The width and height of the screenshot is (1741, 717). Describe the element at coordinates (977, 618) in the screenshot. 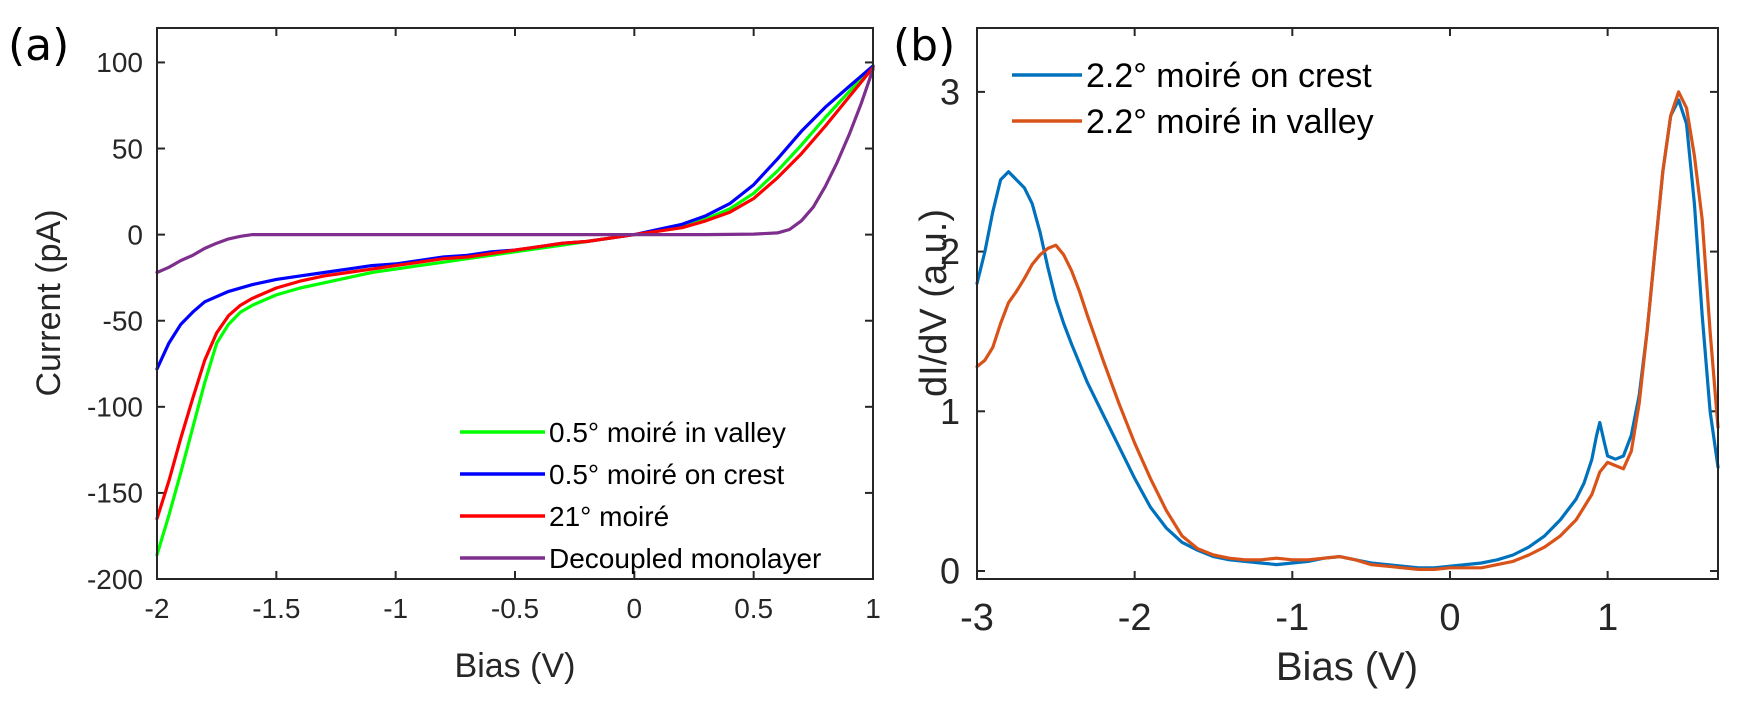

I see `x-tick-label: -3` at that location.